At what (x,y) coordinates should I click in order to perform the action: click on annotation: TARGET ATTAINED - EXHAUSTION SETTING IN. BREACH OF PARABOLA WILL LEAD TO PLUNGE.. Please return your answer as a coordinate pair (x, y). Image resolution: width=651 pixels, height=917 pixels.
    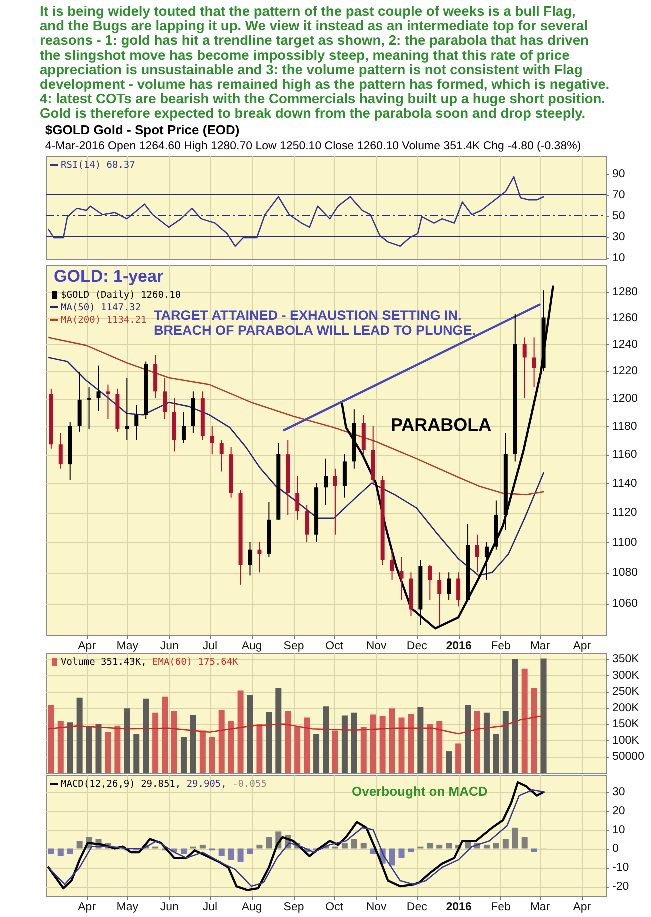
    Looking at the image, I should click on (315, 323).